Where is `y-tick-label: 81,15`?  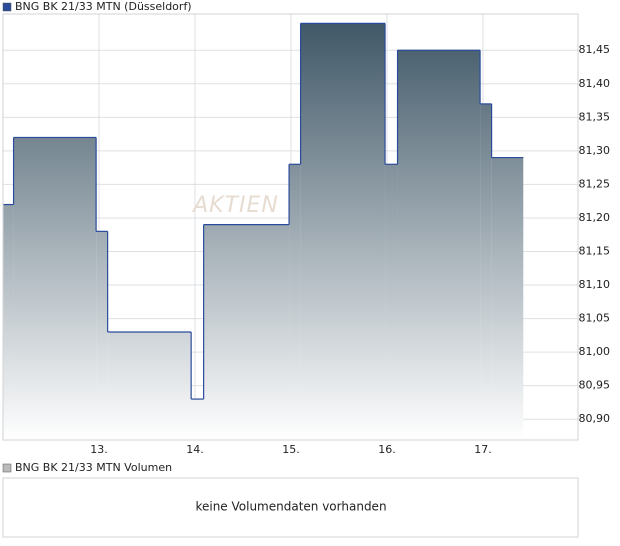
y-tick-label: 81,15 is located at coordinates (595, 250).